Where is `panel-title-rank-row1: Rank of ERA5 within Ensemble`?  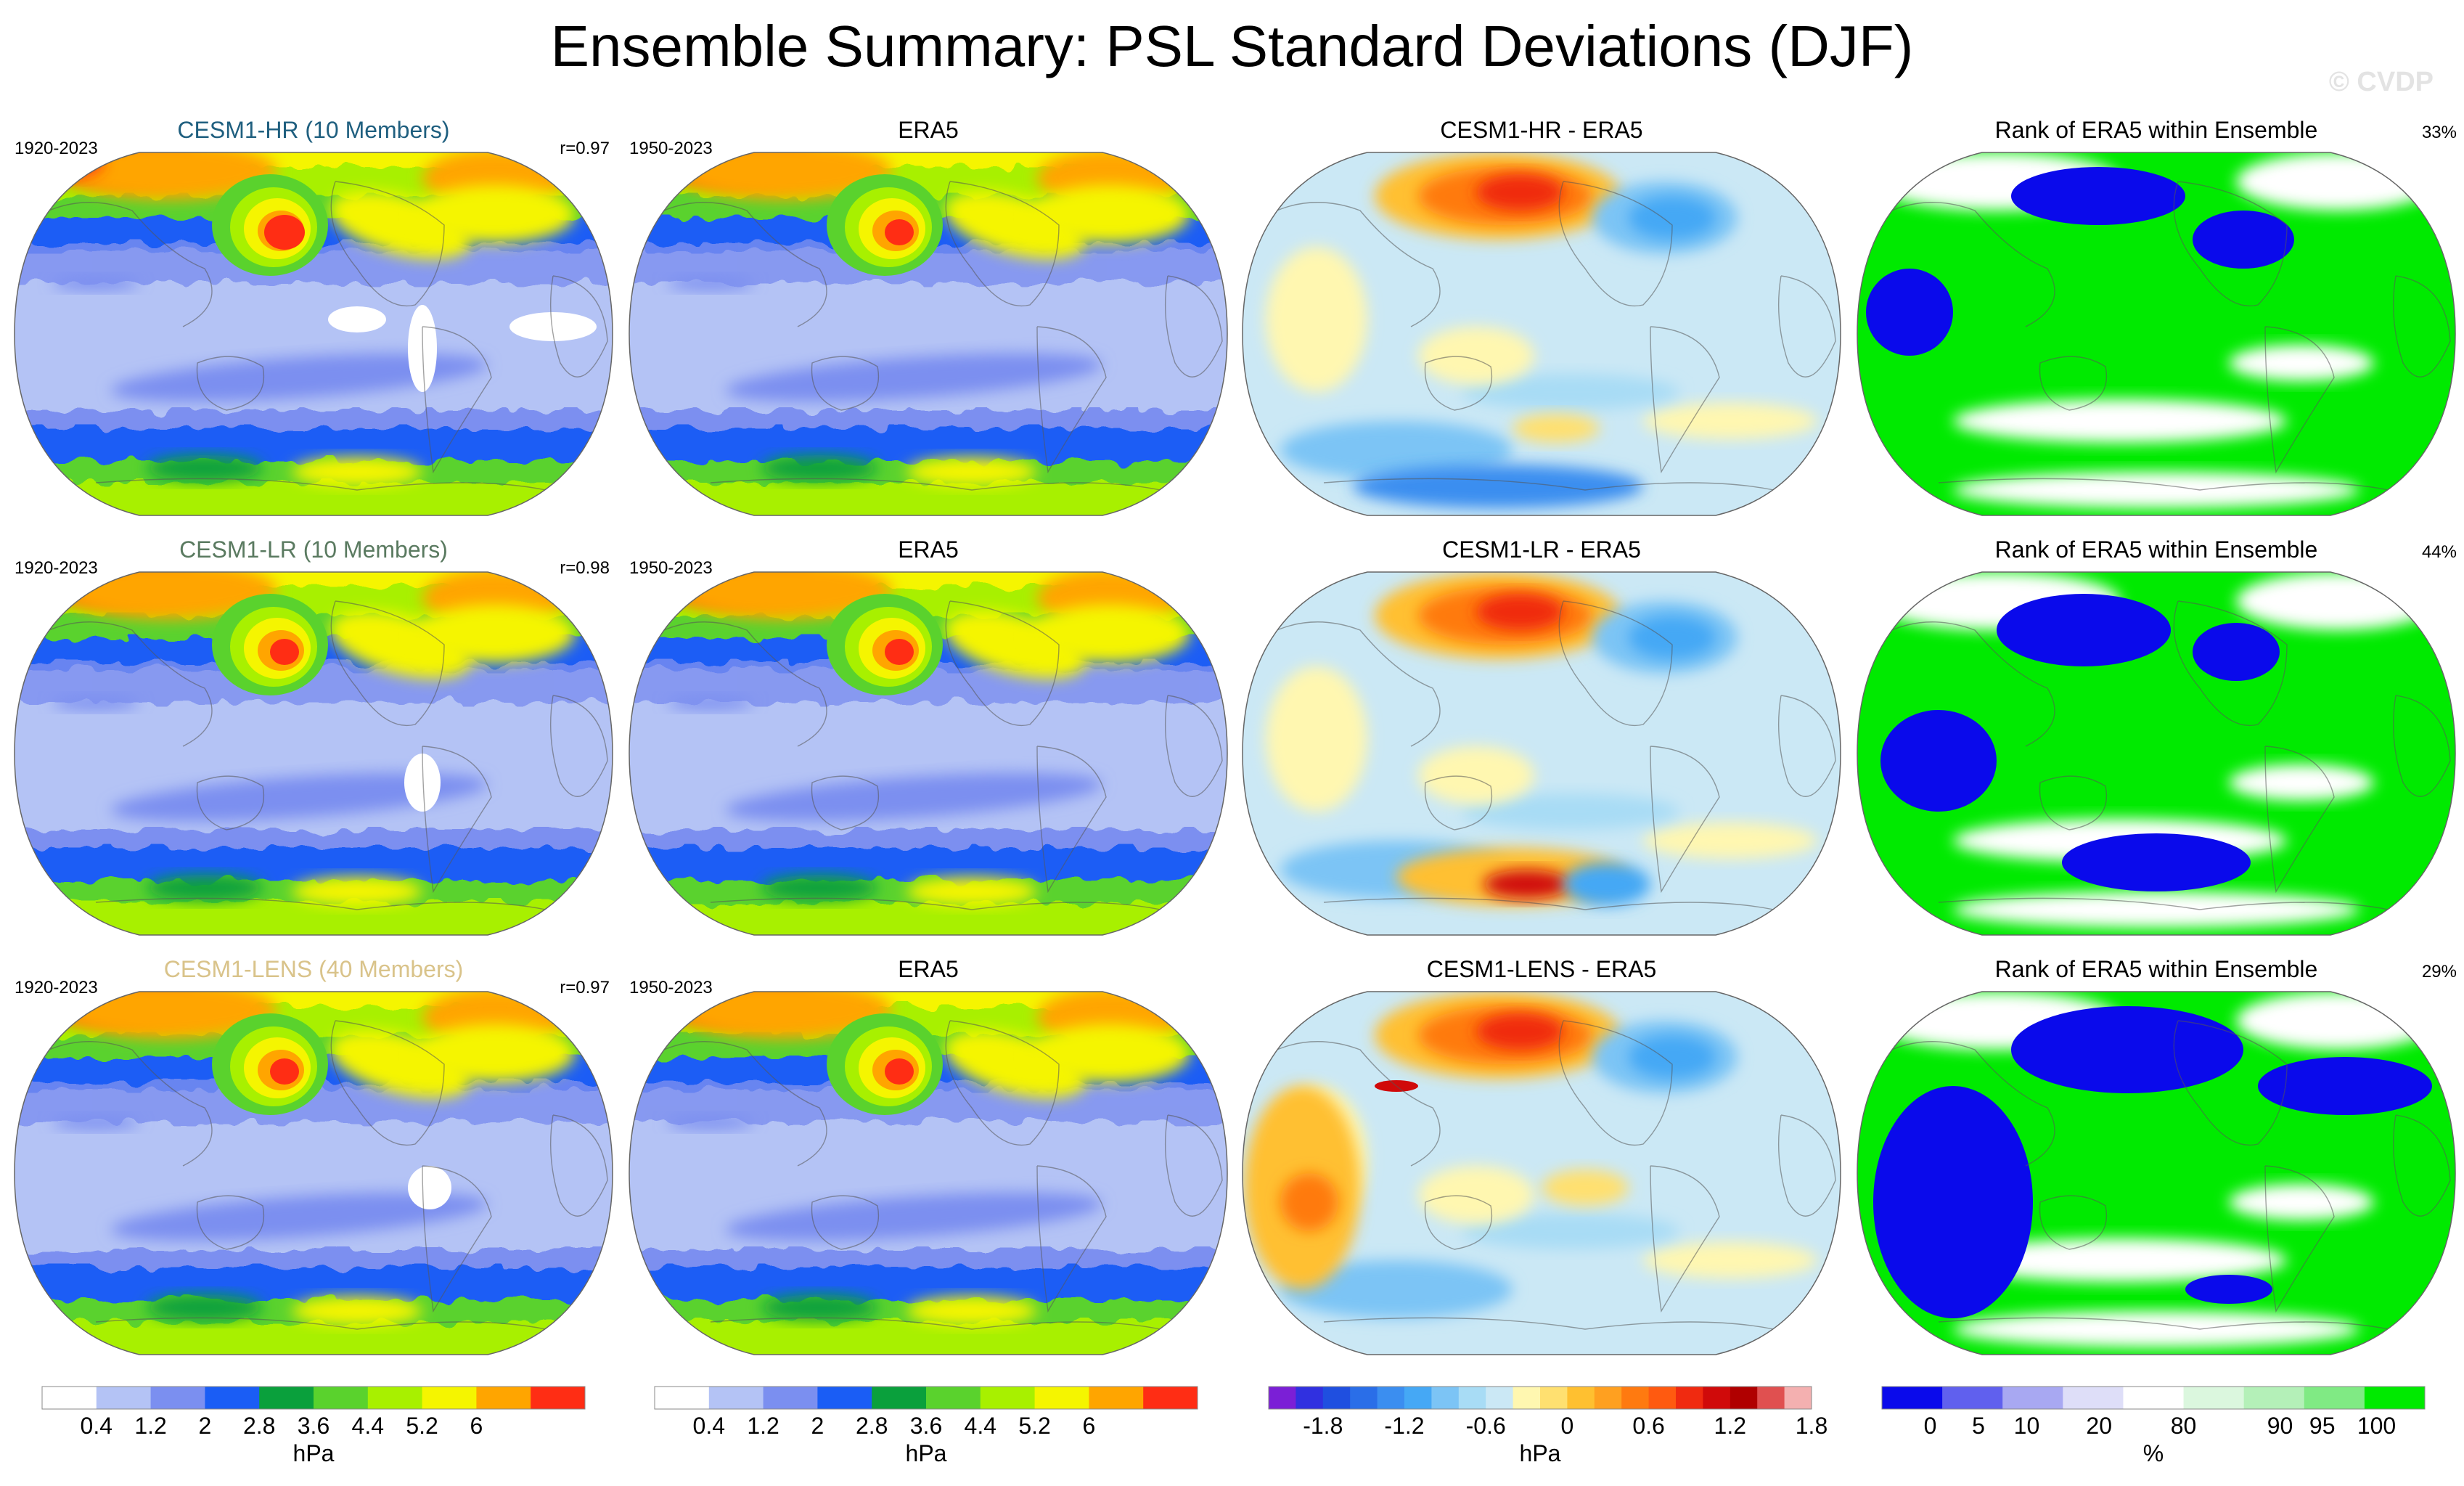
panel-title-rank-row1: Rank of ERA5 within Ensemble is located at coordinates (2156, 130).